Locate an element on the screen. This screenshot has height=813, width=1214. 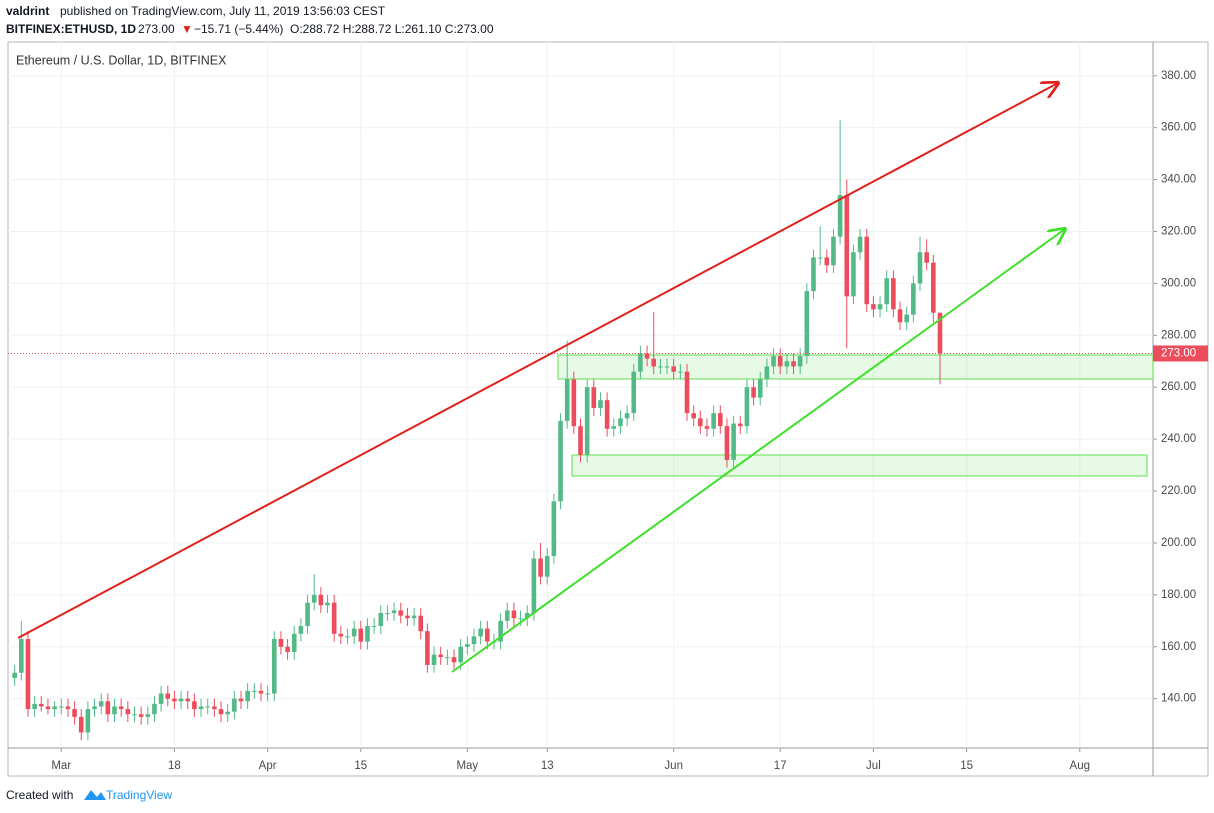
x-tick-label: Aug is located at coordinates (1080, 766).